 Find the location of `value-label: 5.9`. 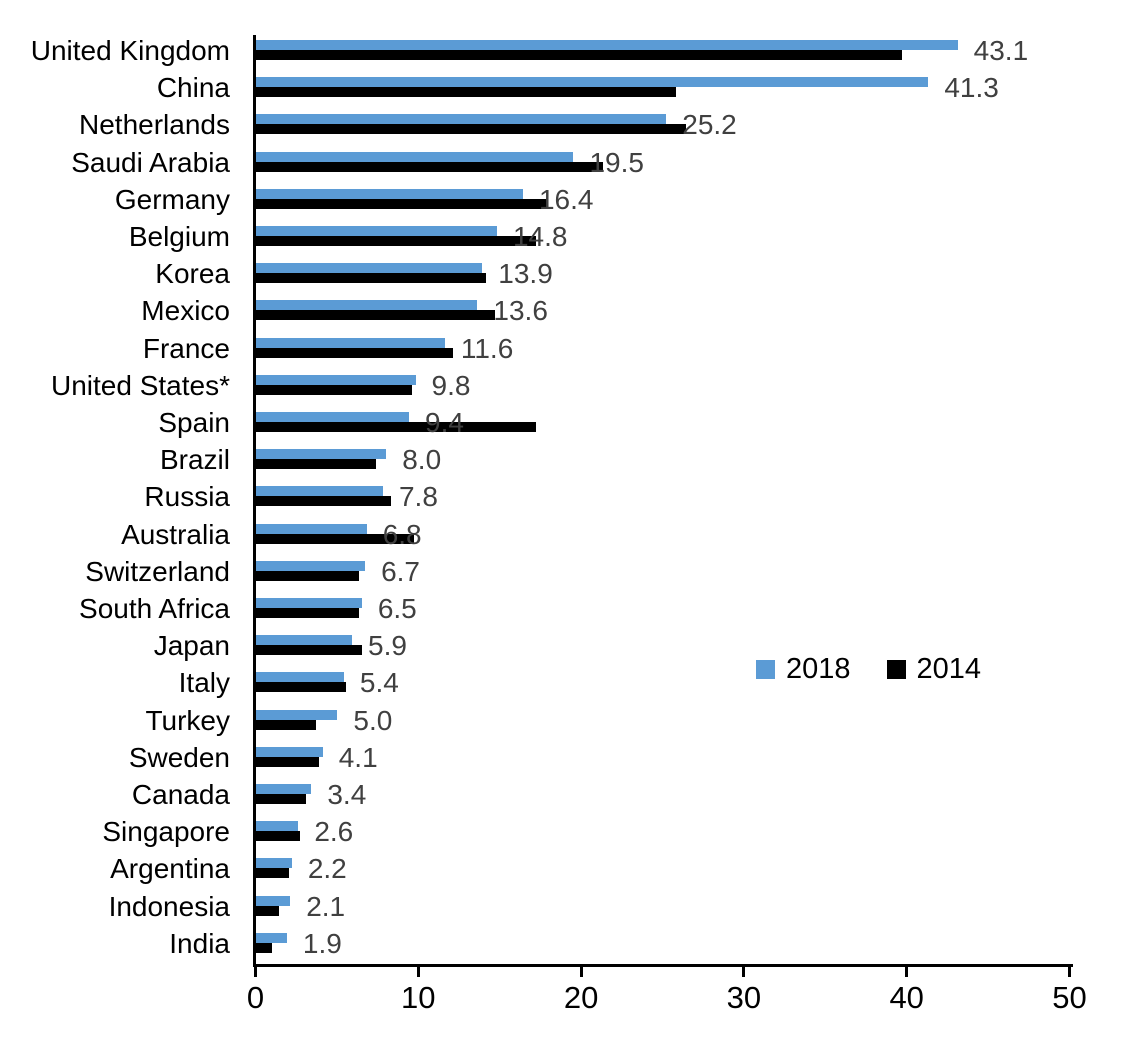

value-label: 5.9 is located at coordinates (387, 646).